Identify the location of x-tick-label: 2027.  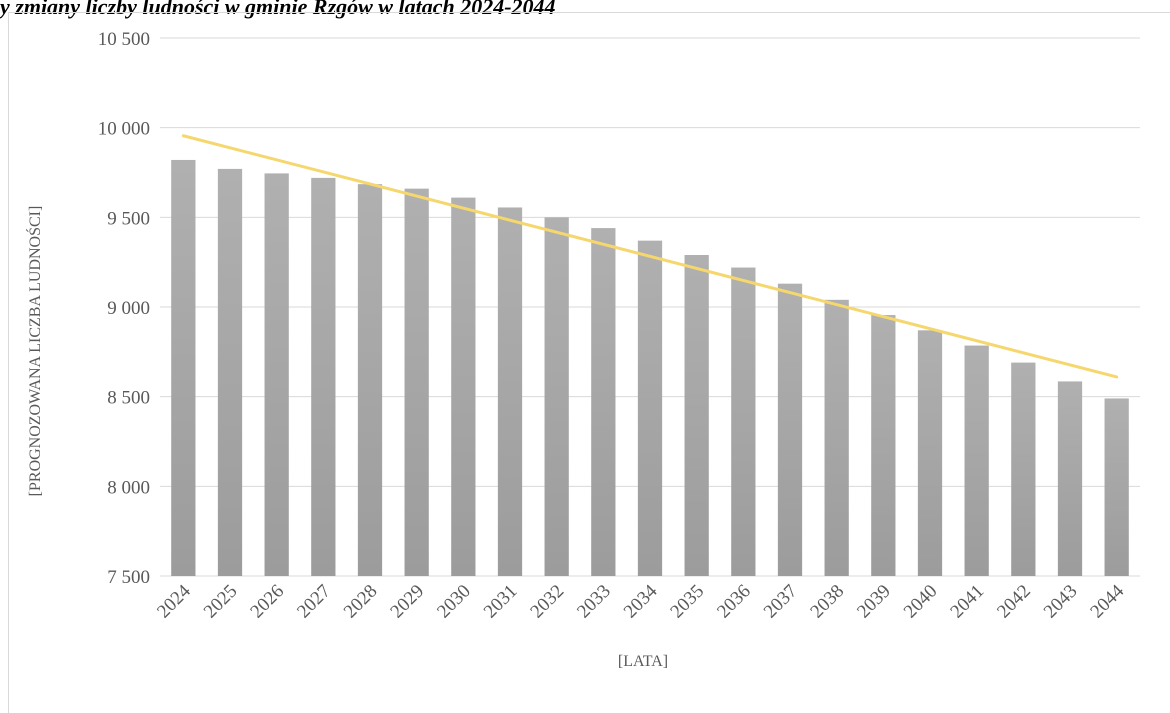
(314, 602).